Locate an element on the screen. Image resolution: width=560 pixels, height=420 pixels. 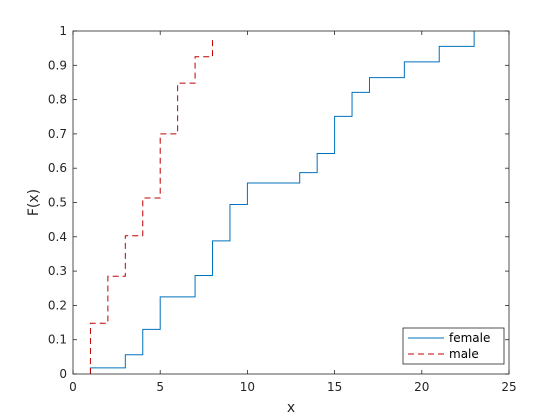
y-tick-label: 0.6 is located at coordinates (57, 168).